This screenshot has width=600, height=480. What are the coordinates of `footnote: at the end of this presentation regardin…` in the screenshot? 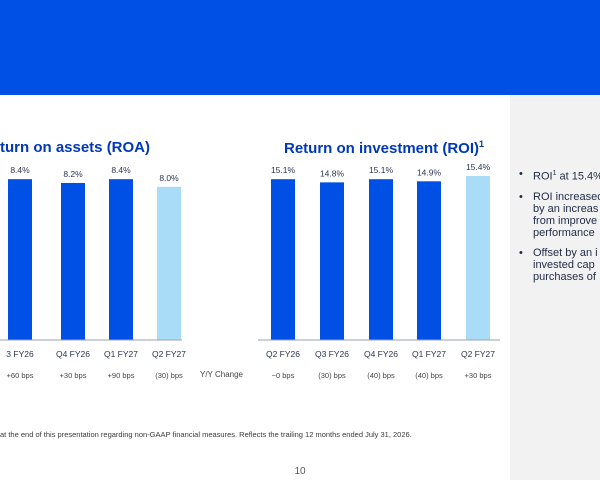 It's located at (206, 434).